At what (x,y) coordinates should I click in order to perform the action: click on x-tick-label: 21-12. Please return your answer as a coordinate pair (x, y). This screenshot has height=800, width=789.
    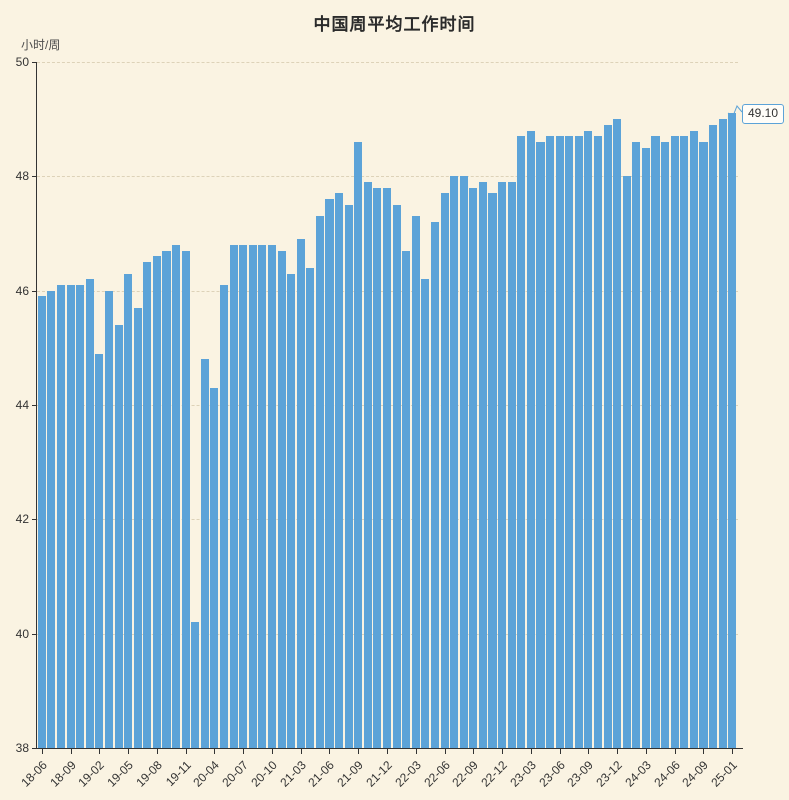
    Looking at the image, I should click on (379, 774).